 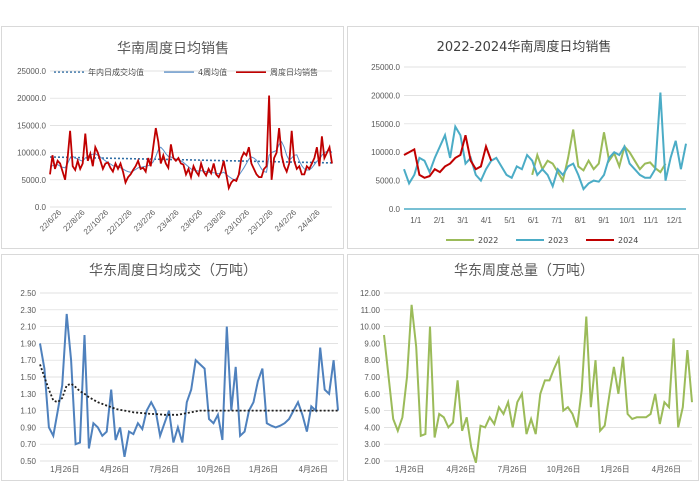 I want to click on x-tick-label: 5/1, so click(x=510, y=220).